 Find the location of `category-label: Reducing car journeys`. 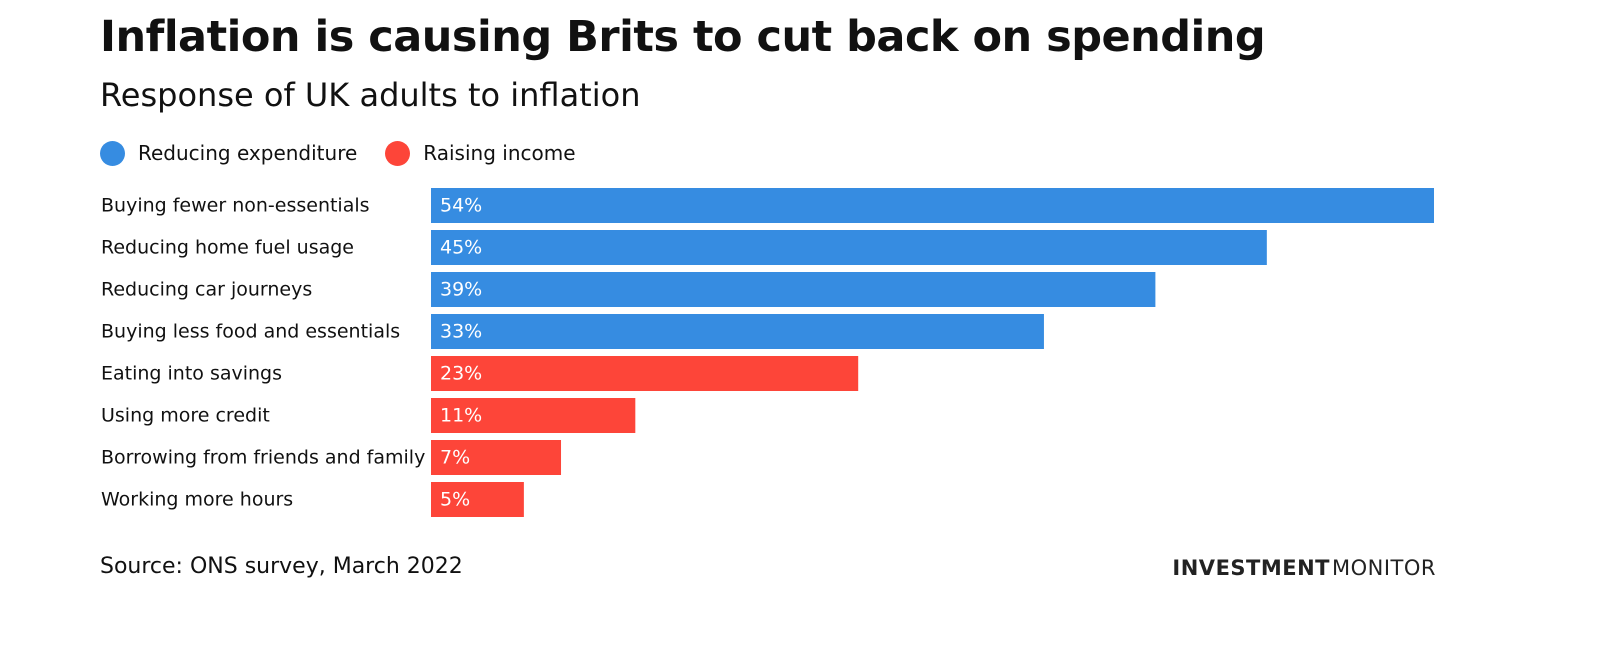

category-label: Reducing car journeys is located at coordinates (206, 290).